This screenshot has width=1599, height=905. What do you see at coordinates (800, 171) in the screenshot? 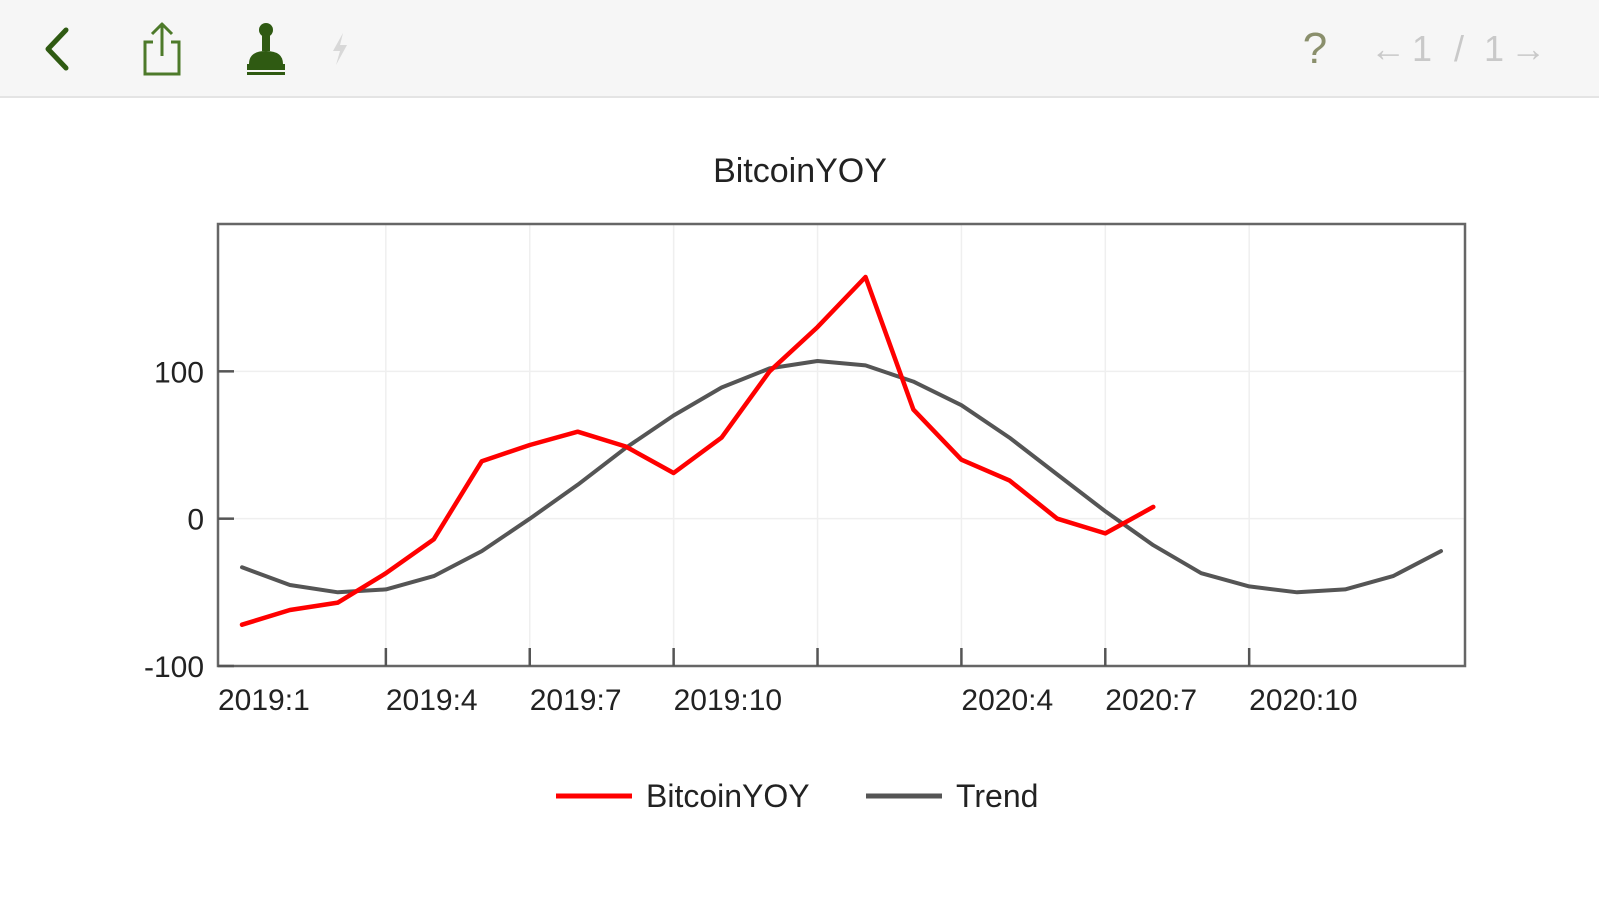
I see `chart-title: BitcoinYOY` at bounding box center [800, 171].